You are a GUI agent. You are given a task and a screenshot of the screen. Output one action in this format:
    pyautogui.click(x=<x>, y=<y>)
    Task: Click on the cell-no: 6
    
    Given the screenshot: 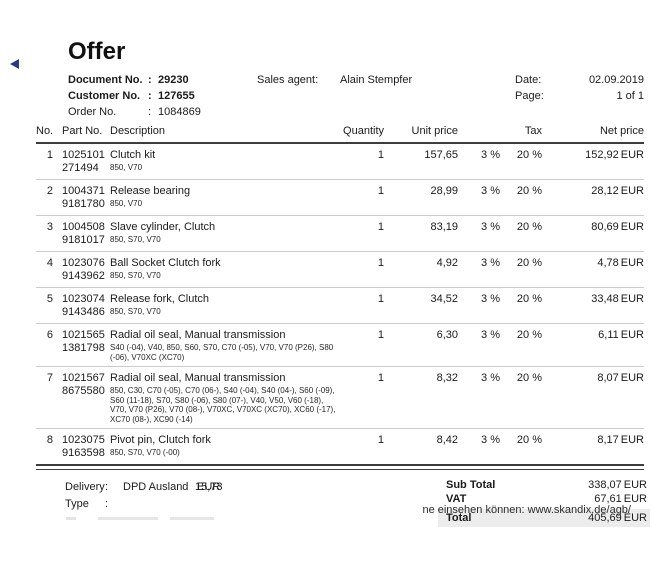 What is the action you would take?
    pyautogui.click(x=49, y=335)
    